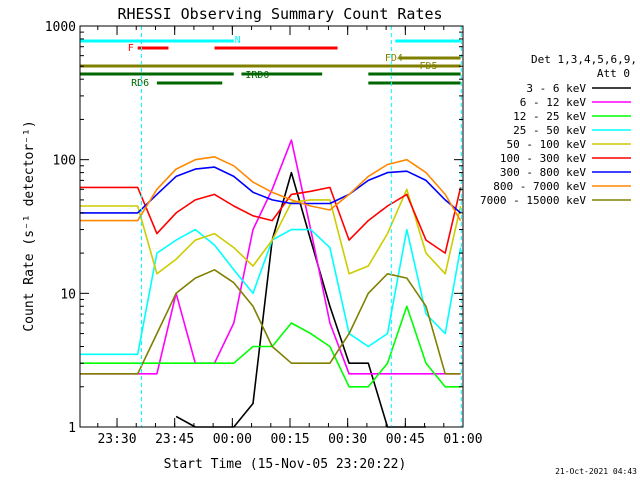  I want to click on y-tick-label: 10, so click(68, 294).